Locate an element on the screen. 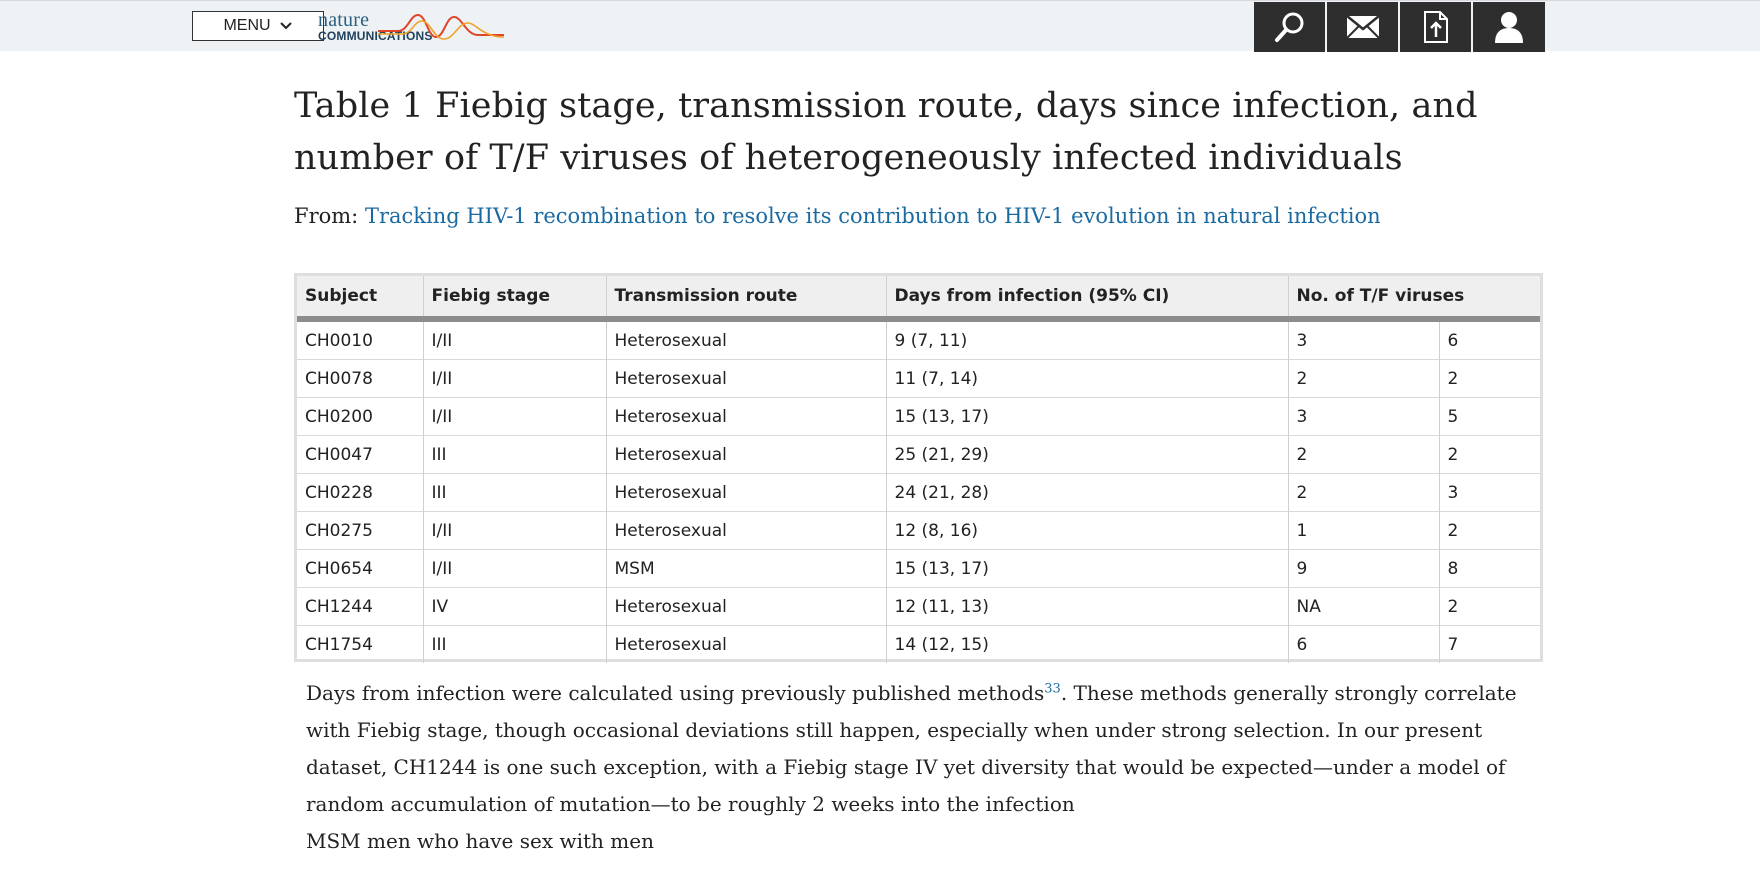 This screenshot has width=1760, height=886. logo-text-communications: COMMUNICATIONS is located at coordinates (375, 36).